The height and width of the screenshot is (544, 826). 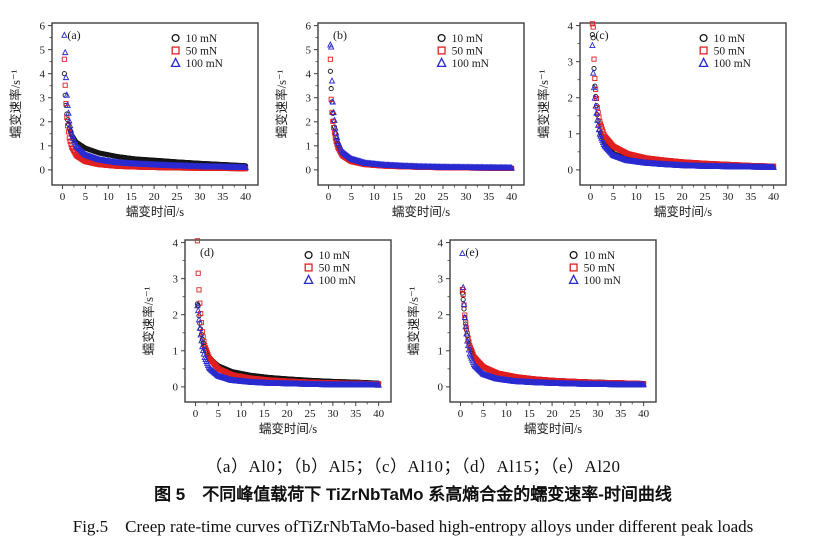 I want to click on series-10mN, so click(x=421, y=119).